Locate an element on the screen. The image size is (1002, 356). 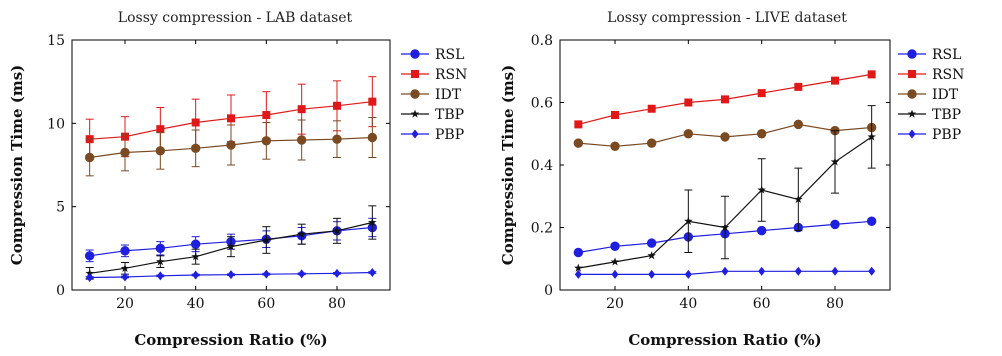
series-rsn is located at coordinates (725, 99).